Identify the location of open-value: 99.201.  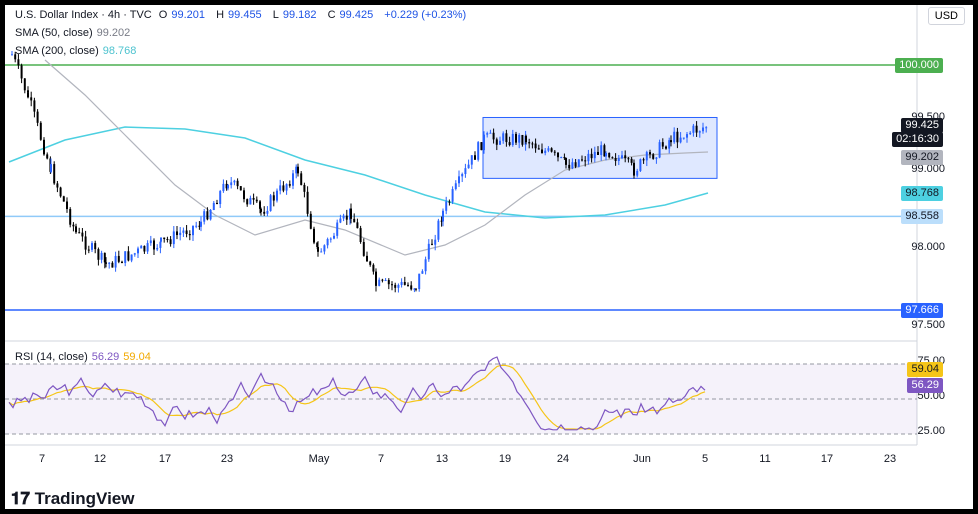
(188, 15).